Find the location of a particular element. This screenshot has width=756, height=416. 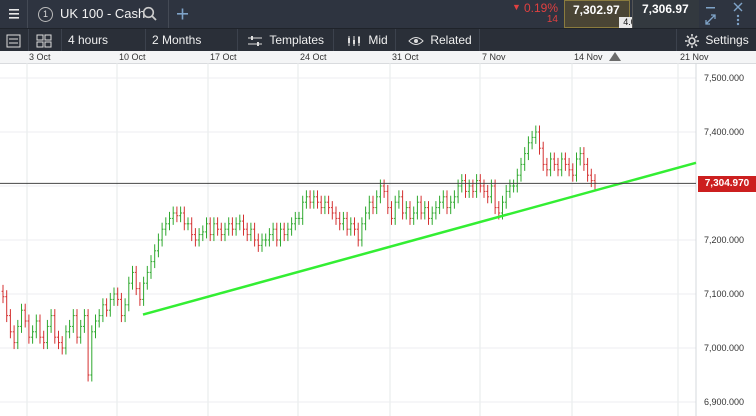

price-axis-label: 7,000.000 is located at coordinates (724, 348).